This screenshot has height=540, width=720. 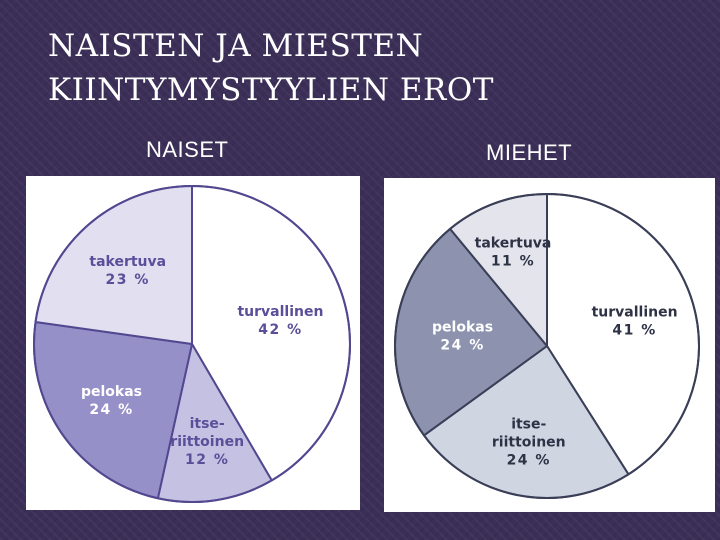 I want to click on slide-title-line-1: NAISTEN JA MIESTEN, so click(x=236, y=46).